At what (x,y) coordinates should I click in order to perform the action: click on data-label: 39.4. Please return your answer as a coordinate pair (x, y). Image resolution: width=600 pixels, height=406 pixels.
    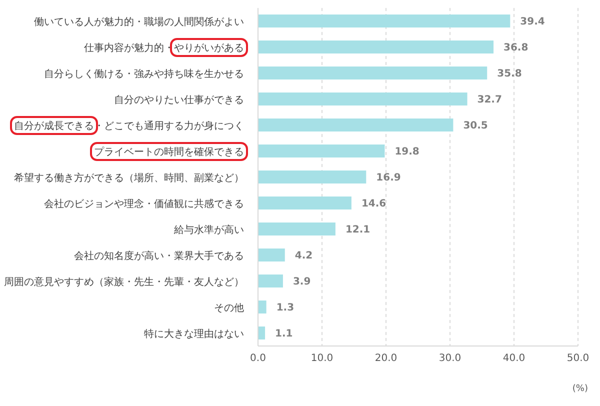
    Looking at the image, I should click on (532, 22).